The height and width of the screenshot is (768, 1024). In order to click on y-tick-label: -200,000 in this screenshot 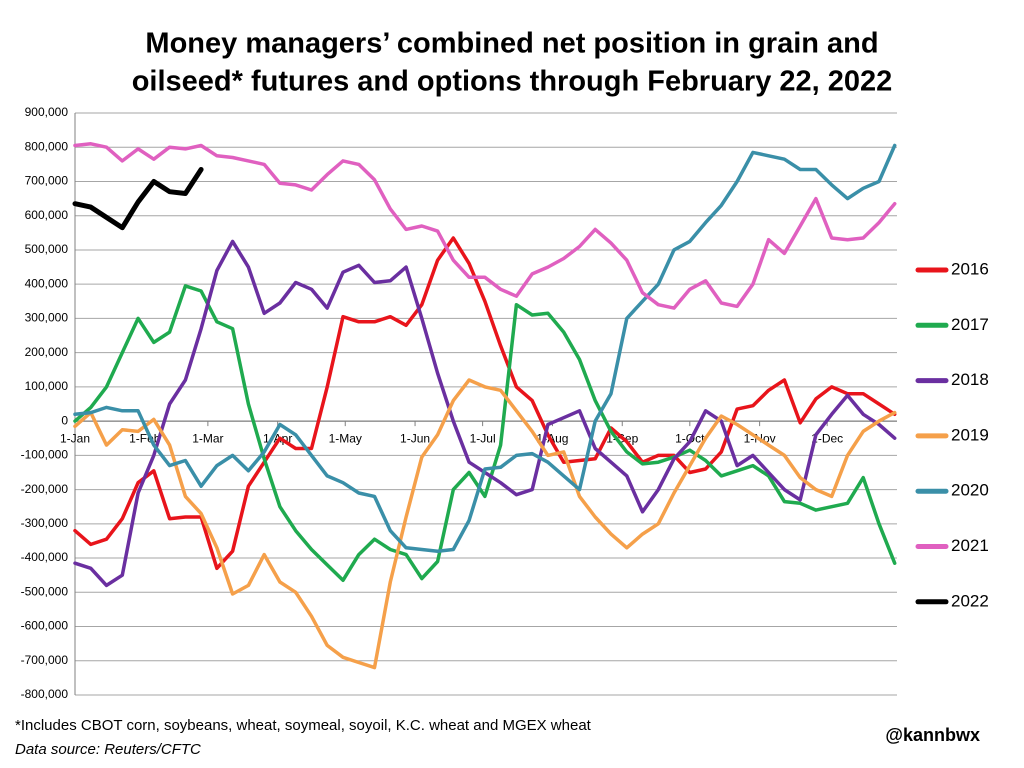, I will do `click(45, 489)`.